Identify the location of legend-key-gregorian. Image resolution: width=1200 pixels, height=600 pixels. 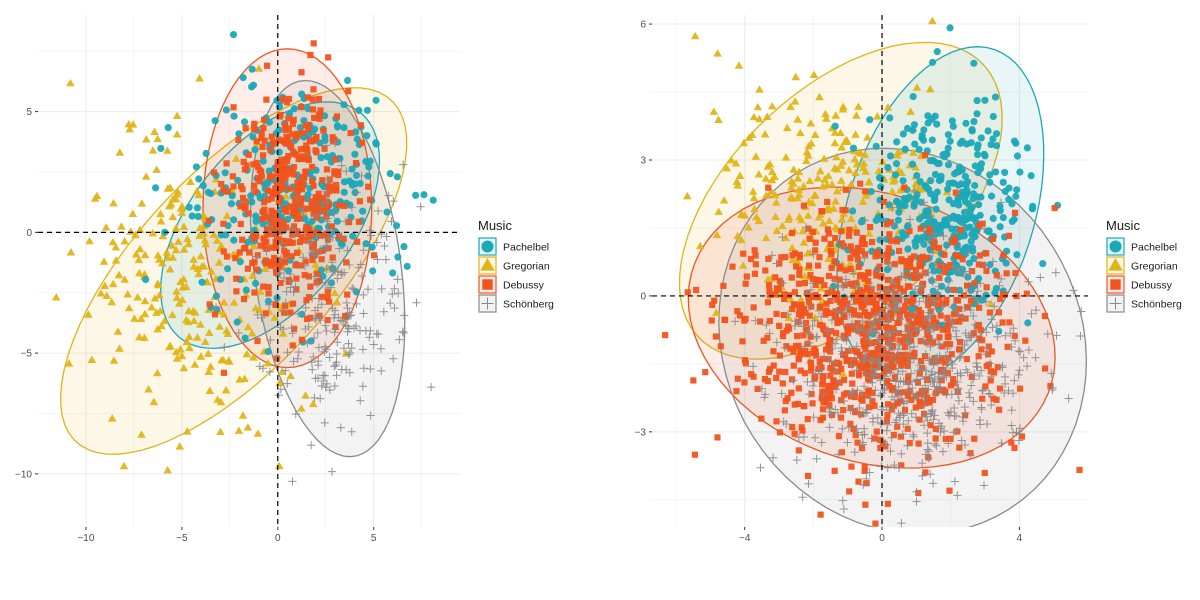
(1115, 265).